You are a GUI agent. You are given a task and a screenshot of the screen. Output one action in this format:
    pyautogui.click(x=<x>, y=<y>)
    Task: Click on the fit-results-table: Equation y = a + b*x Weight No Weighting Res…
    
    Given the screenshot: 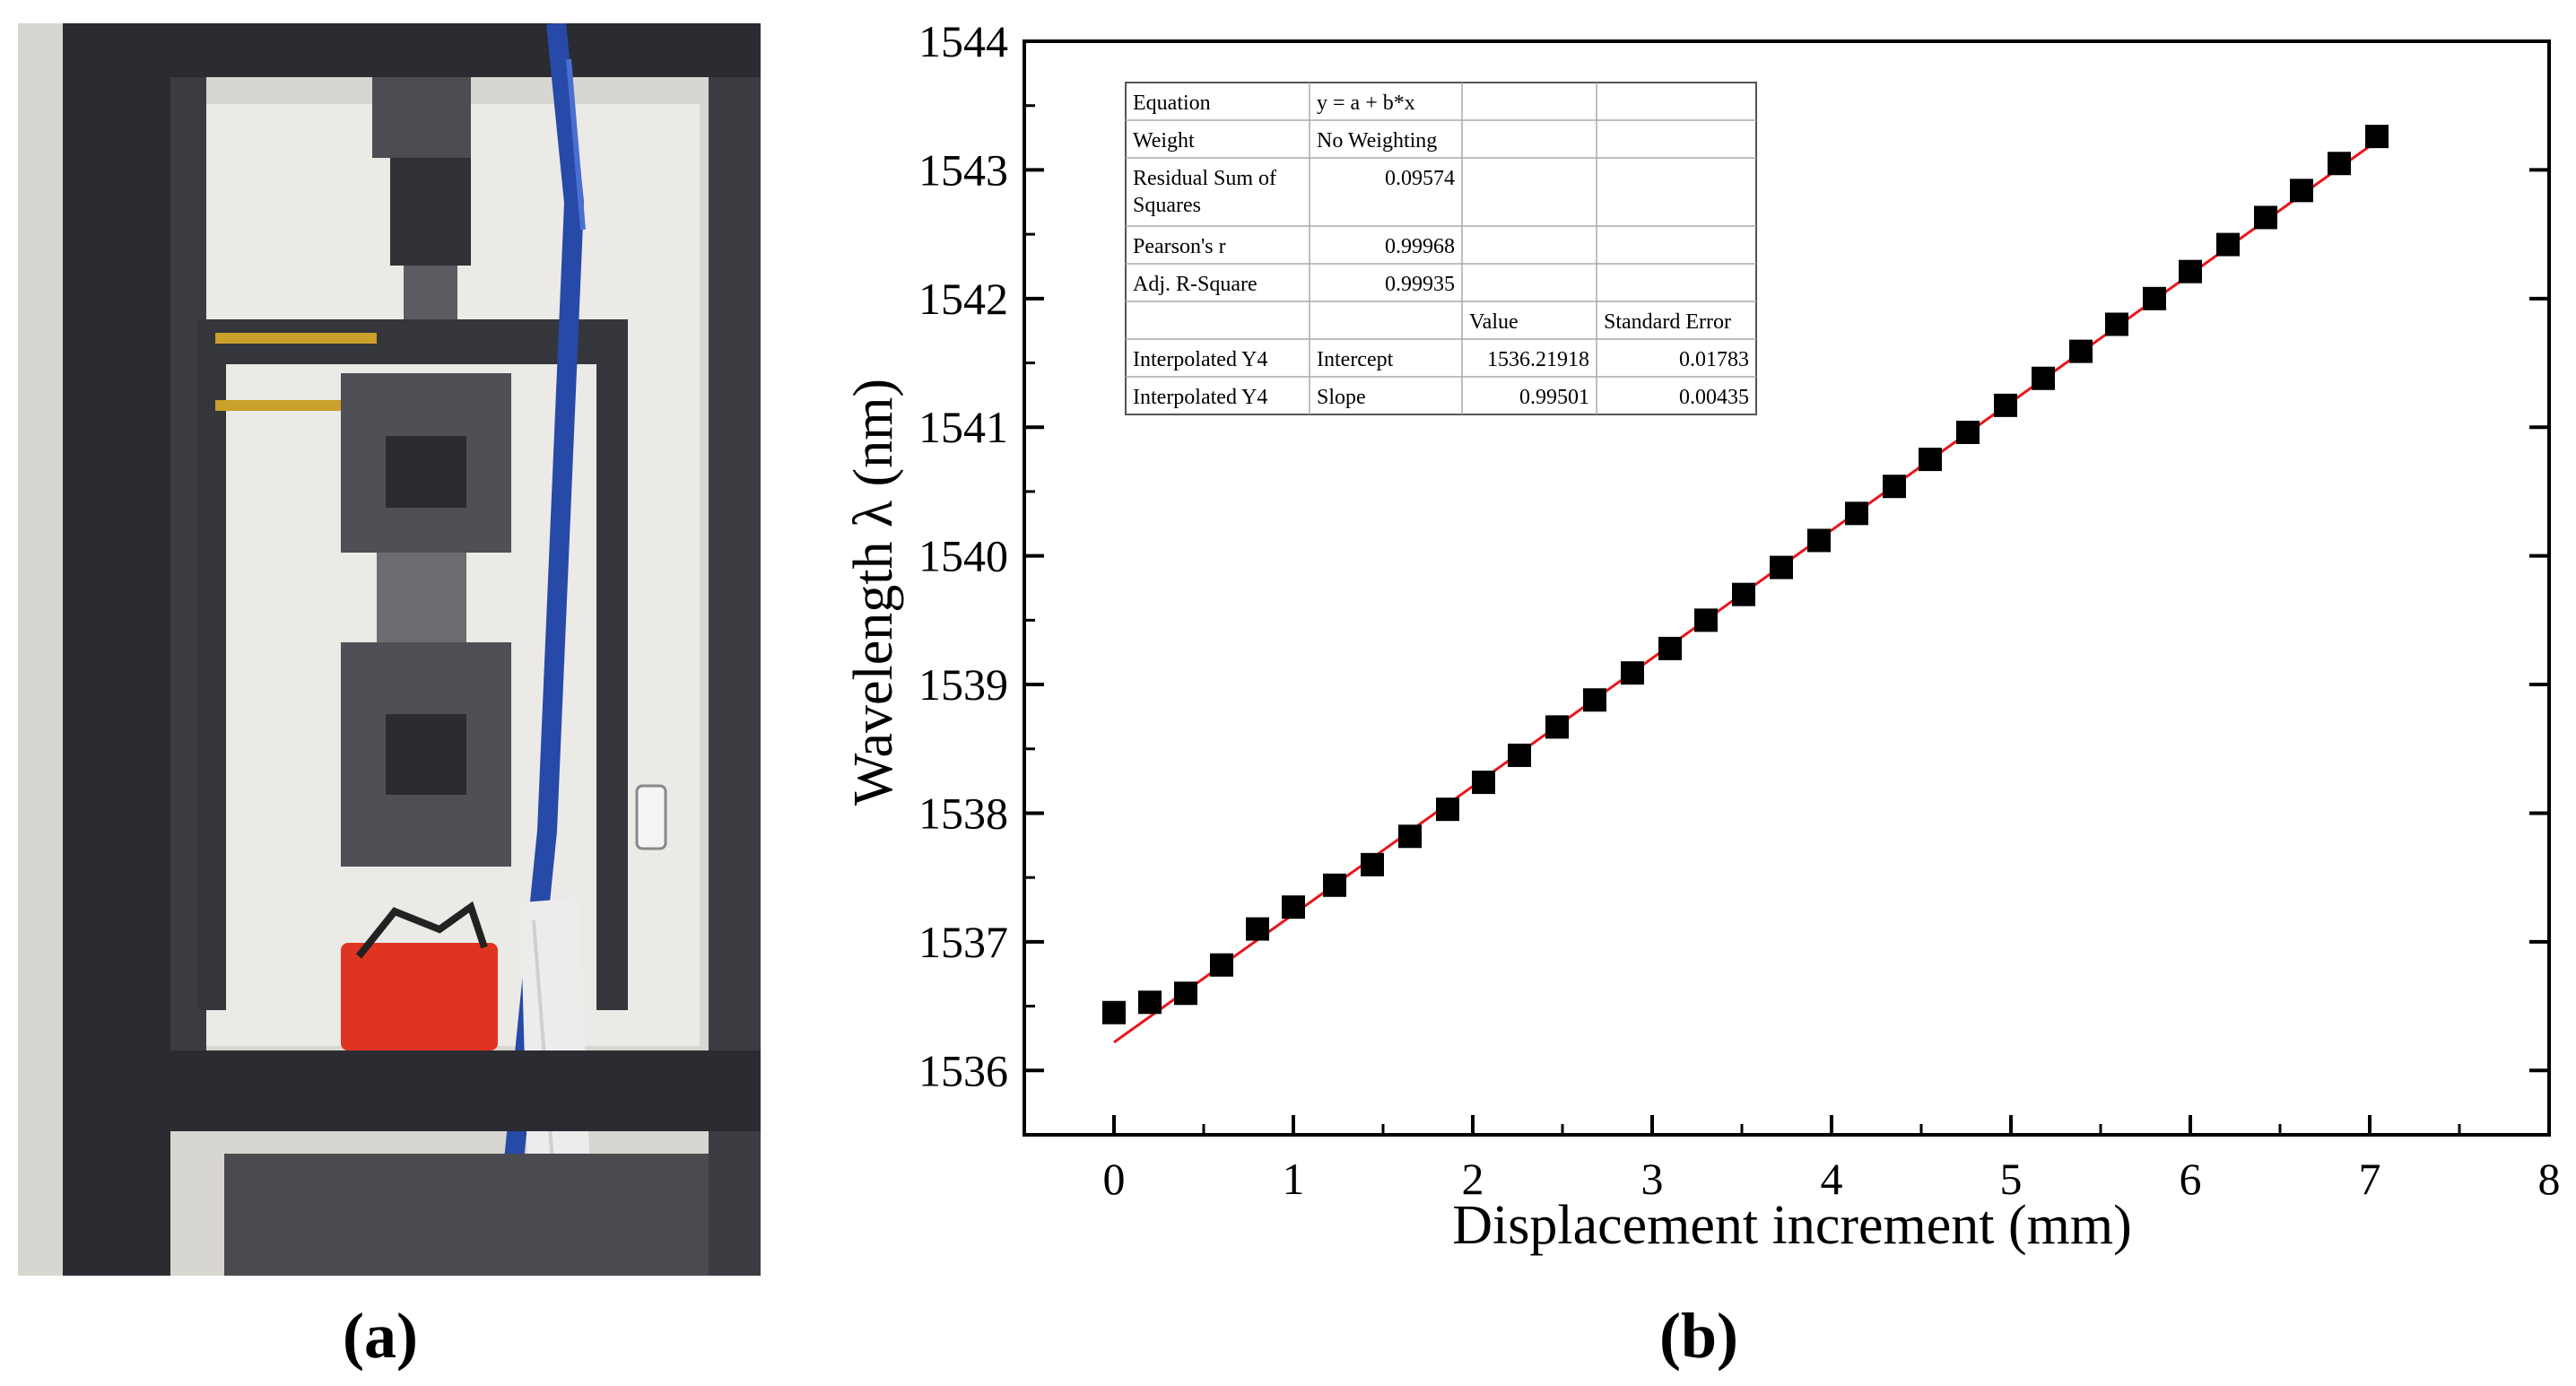 What is the action you would take?
    pyautogui.click(x=1441, y=248)
    